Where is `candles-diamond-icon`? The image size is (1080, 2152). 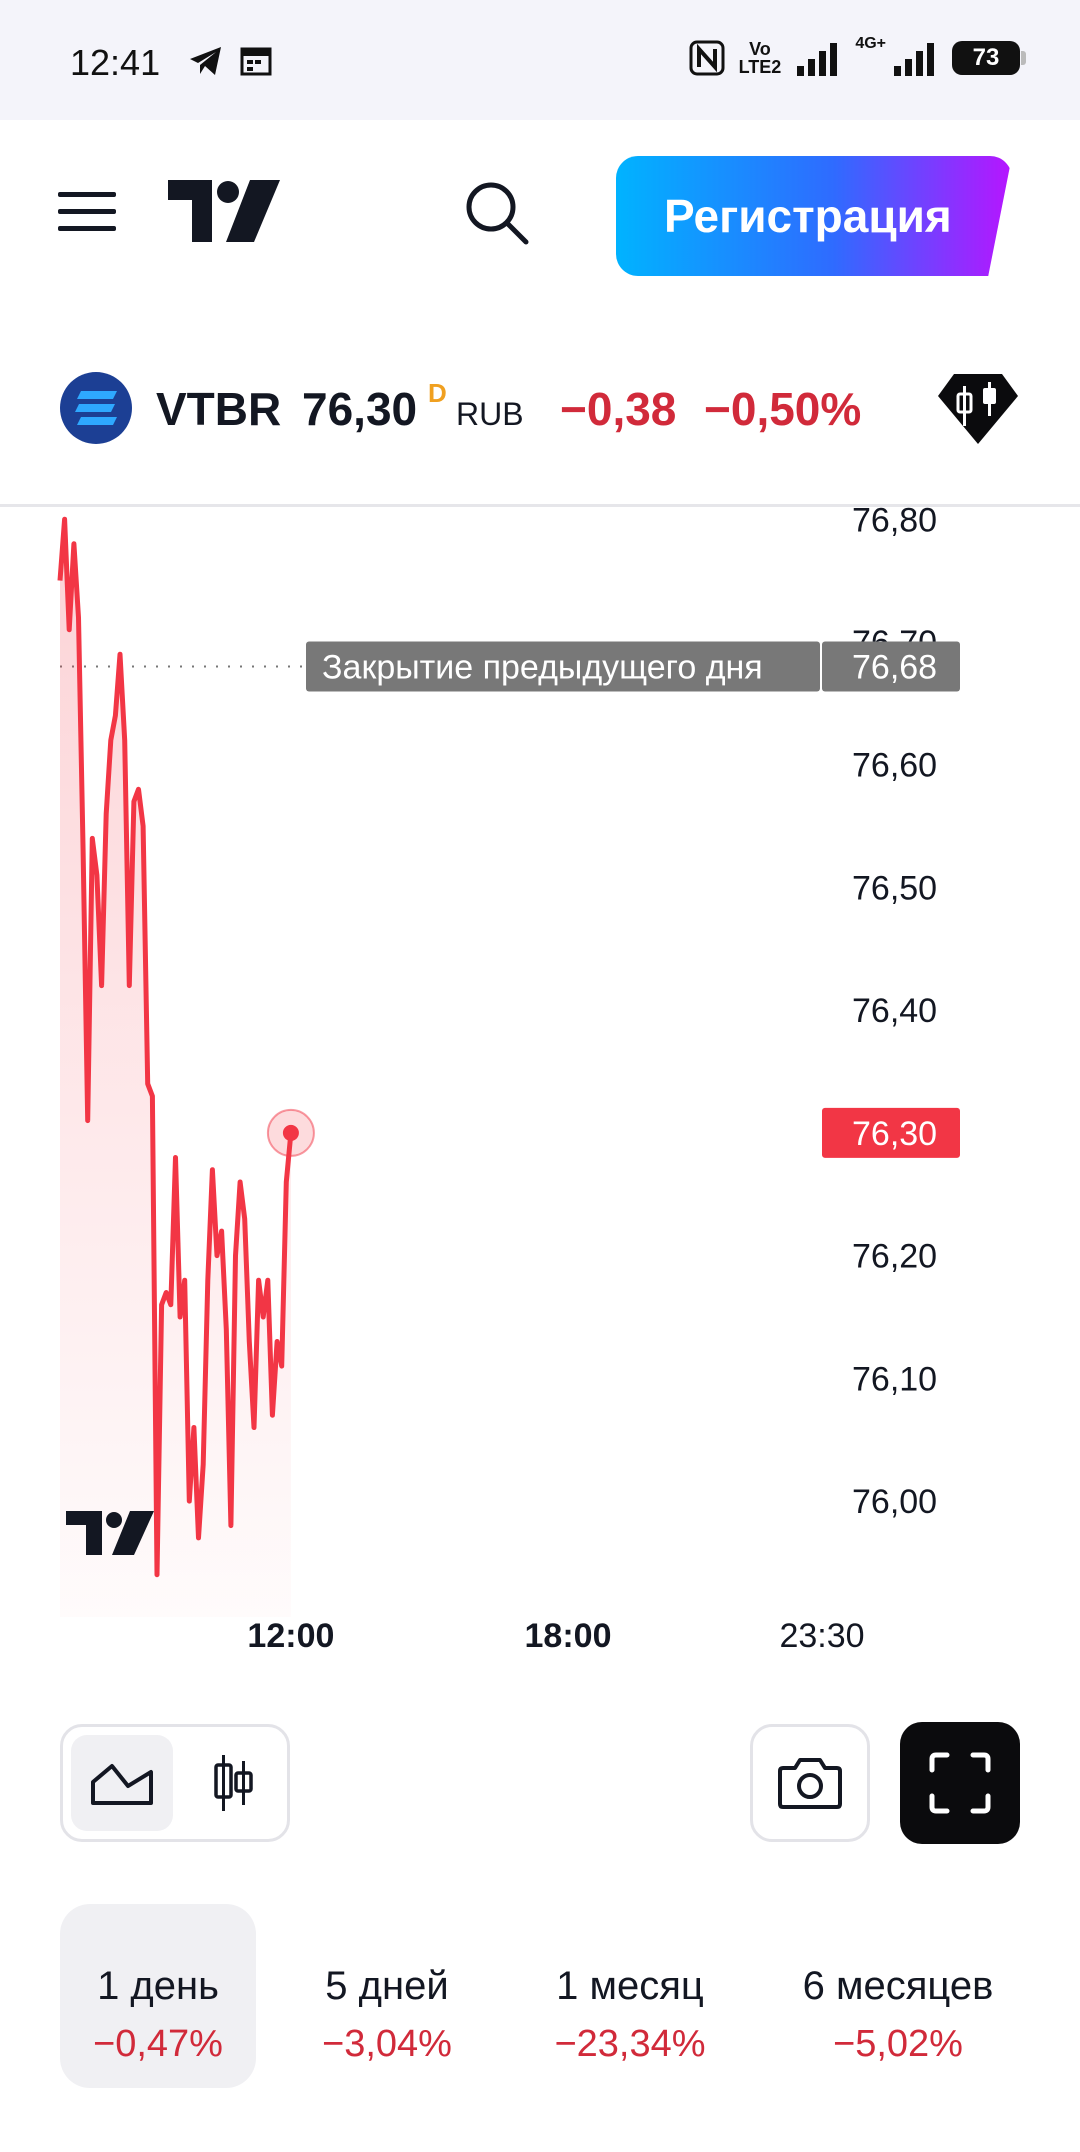 candles-diamond-icon is located at coordinates (978, 408).